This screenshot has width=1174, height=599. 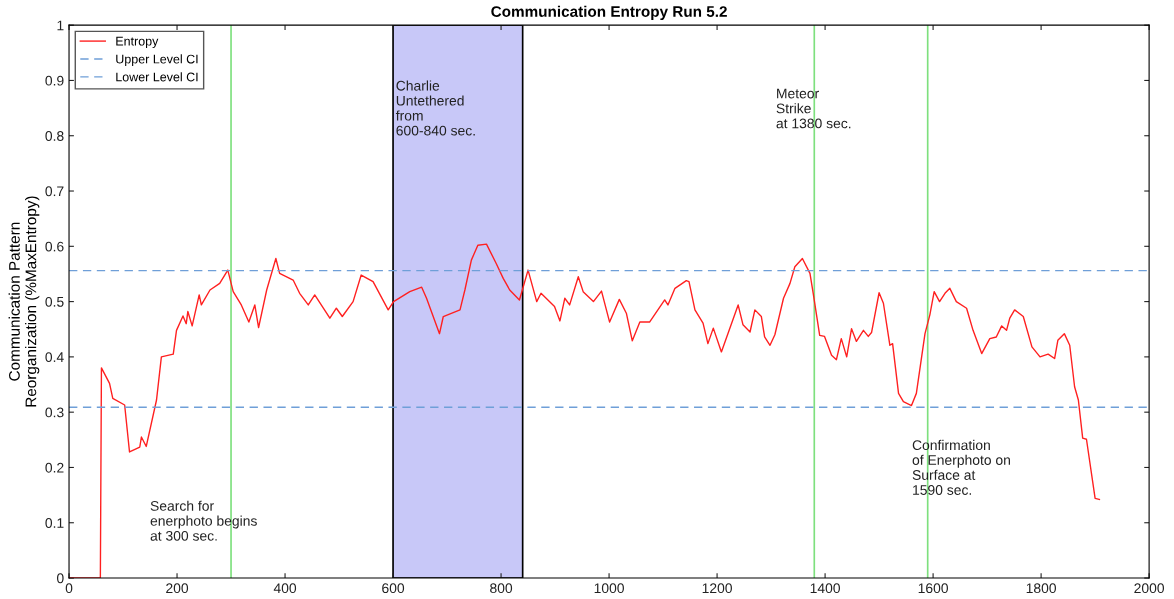 What do you see at coordinates (137, 42) in the screenshot?
I see `legend-label: Entropy` at bounding box center [137, 42].